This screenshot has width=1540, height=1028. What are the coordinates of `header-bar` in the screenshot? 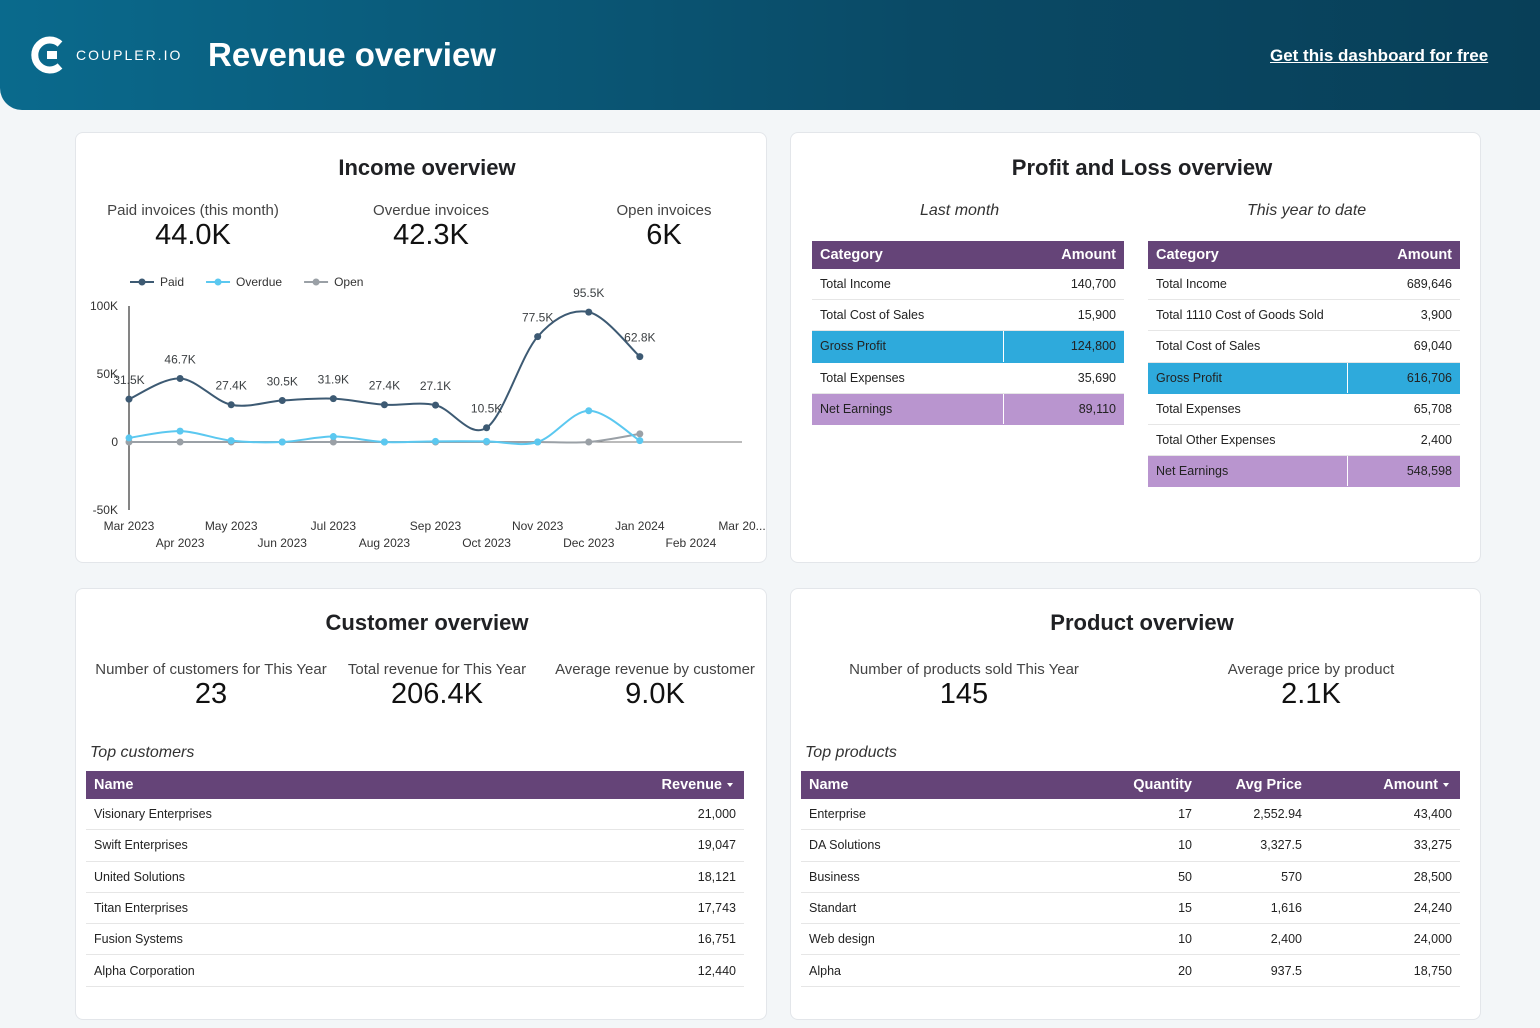 It's located at (770, 55).